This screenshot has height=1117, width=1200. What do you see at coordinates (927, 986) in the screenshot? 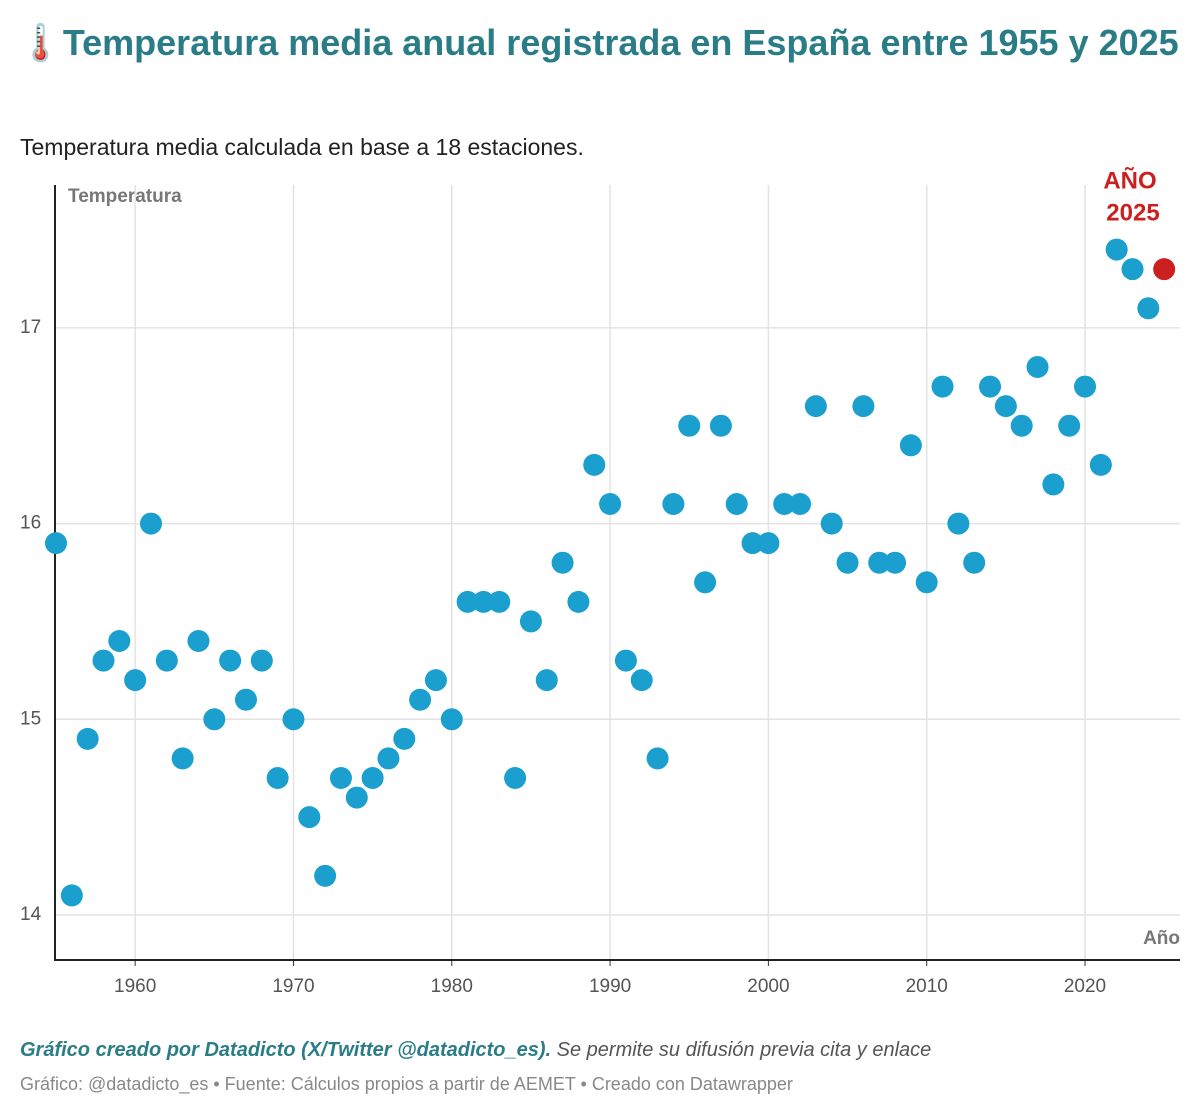
I see `x-tick-label: 2010` at bounding box center [927, 986].